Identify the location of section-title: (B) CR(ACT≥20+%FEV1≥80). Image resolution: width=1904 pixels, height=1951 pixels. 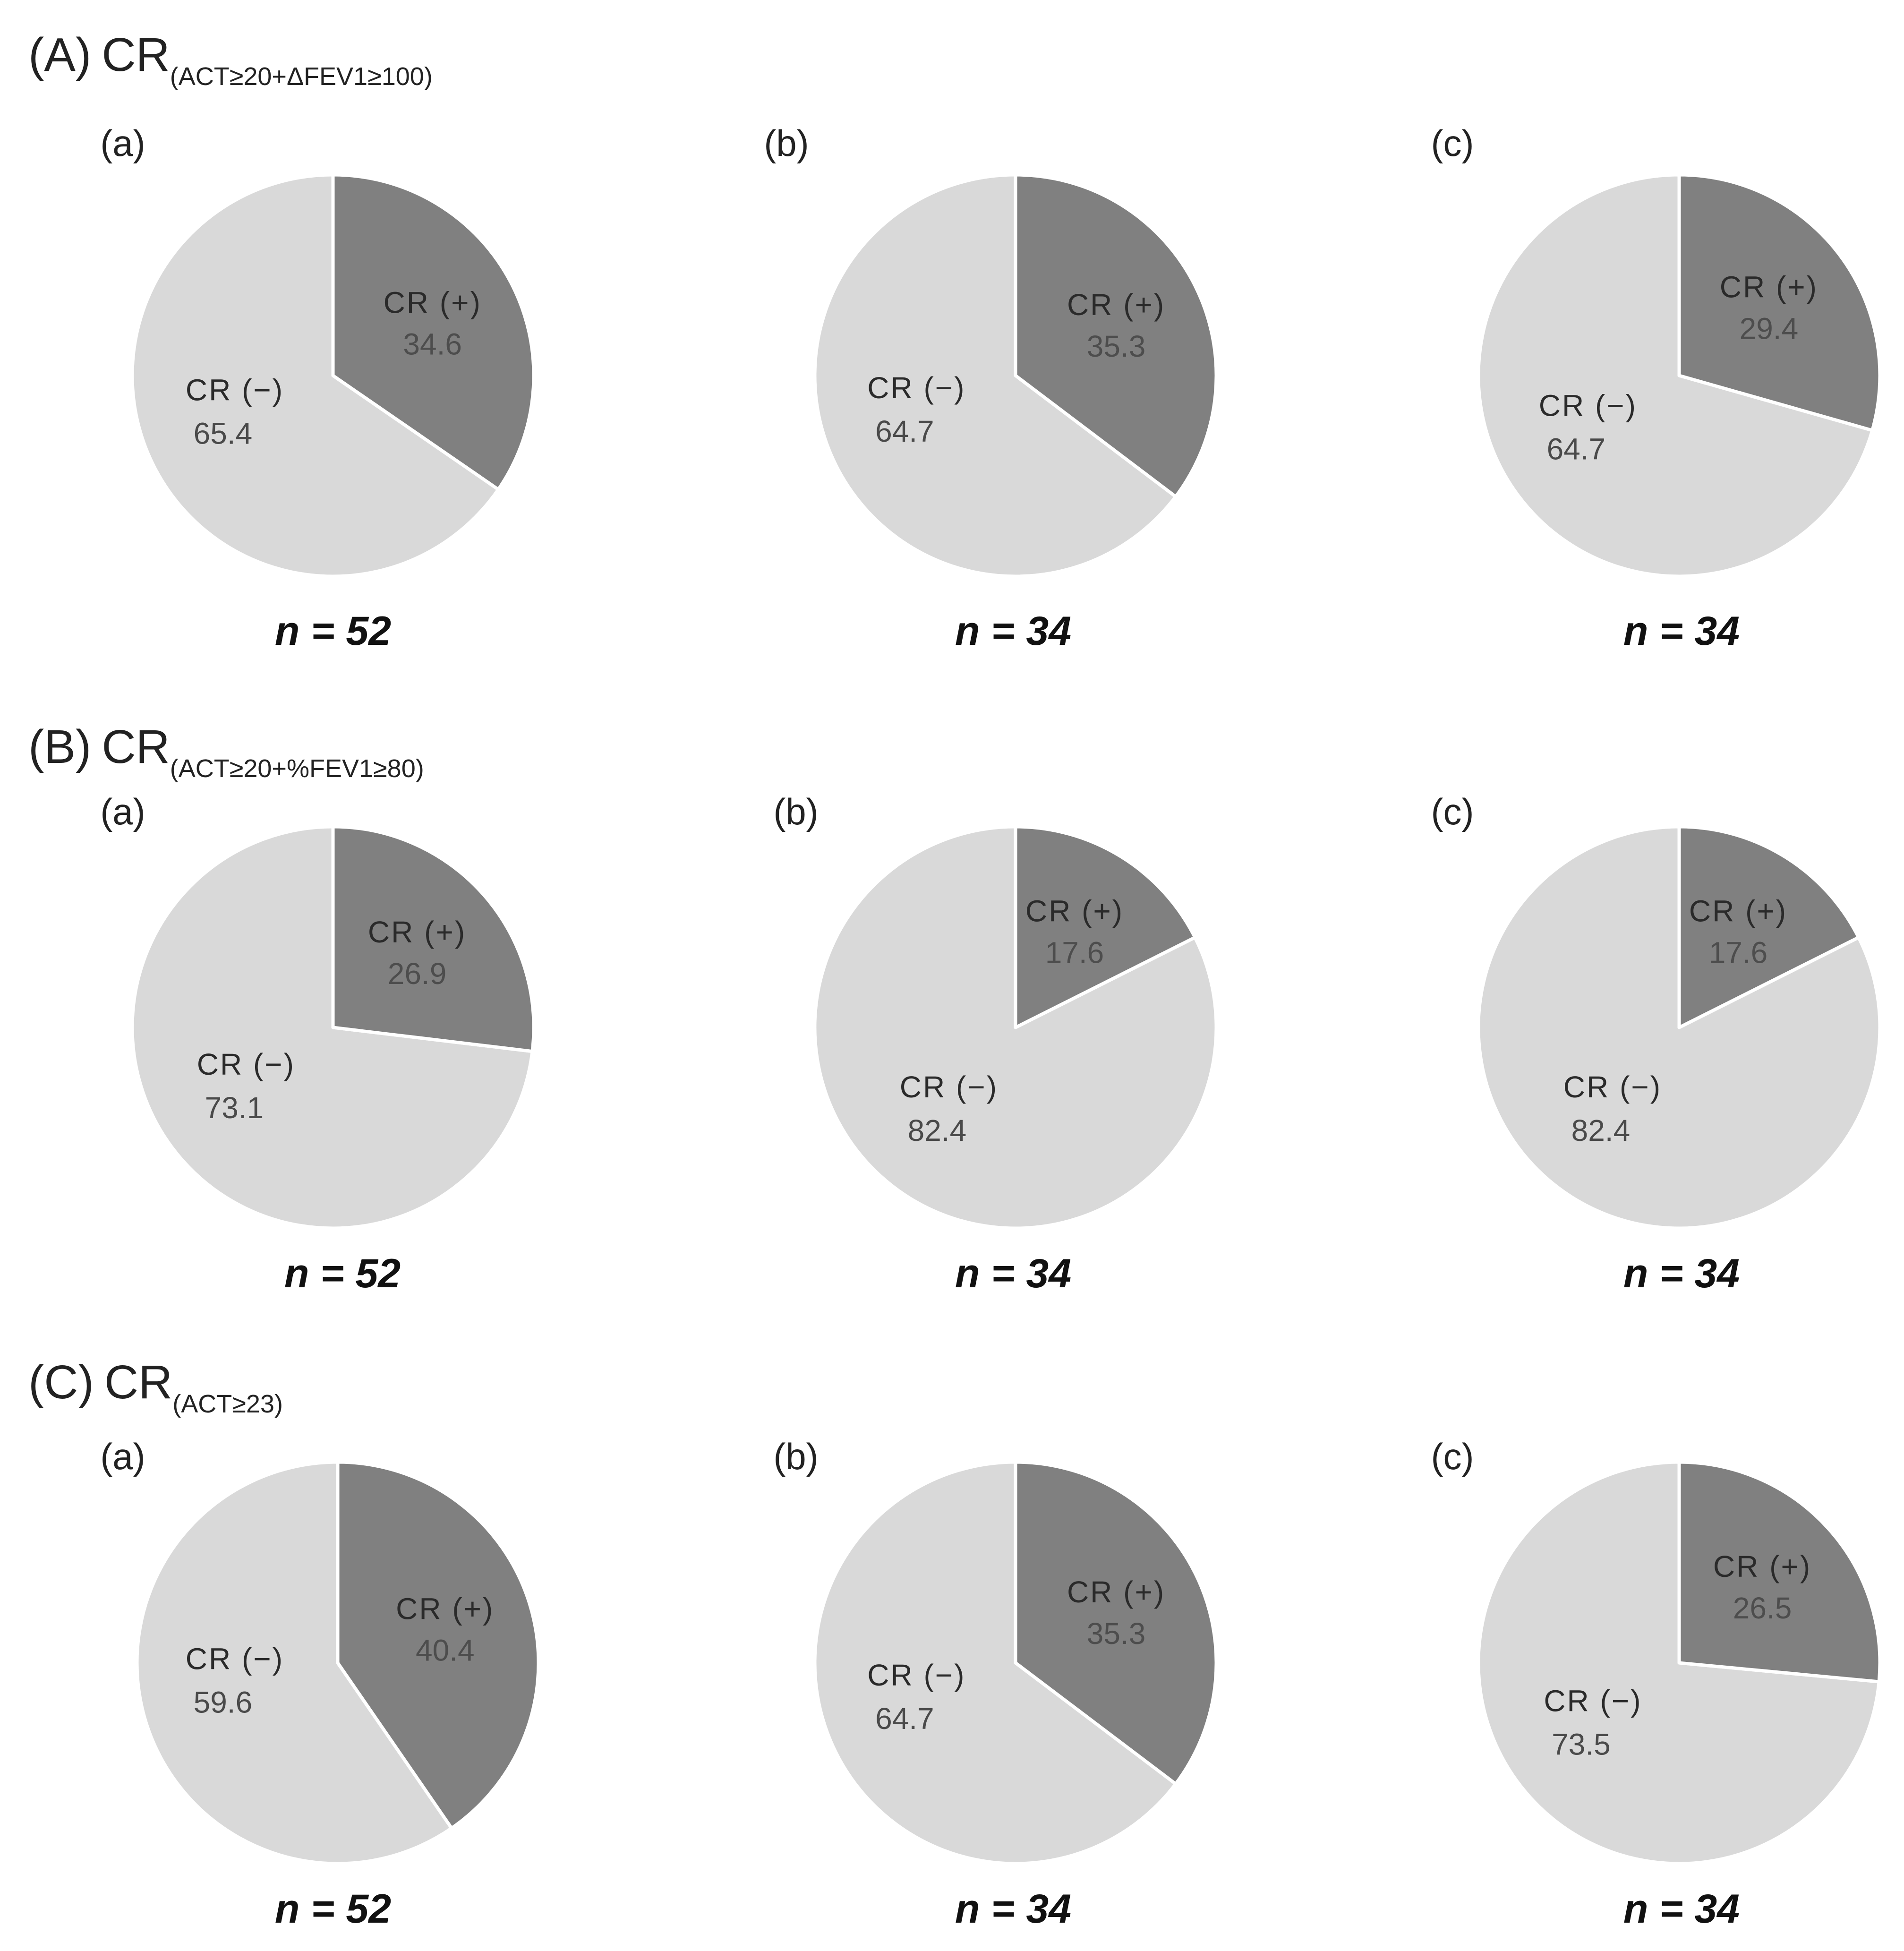
(226, 752).